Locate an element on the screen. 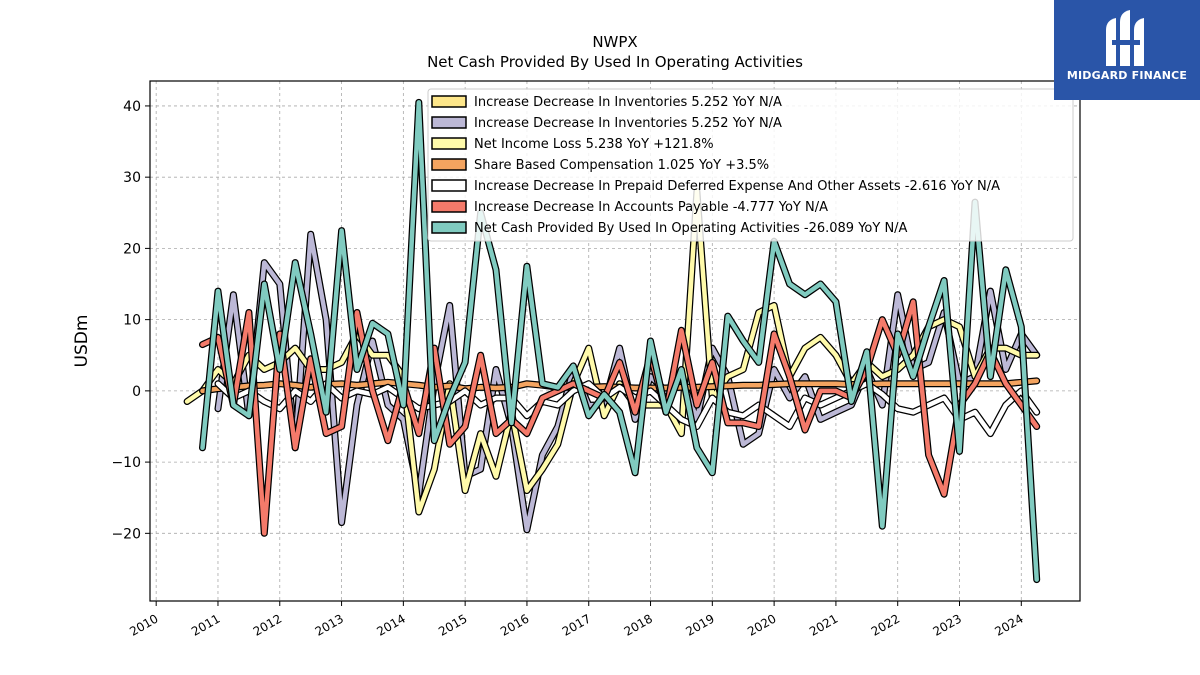 Image resolution: width=1200 pixels, height=675 pixels. x-tick-label: 2021 is located at coordinates (823, 624).